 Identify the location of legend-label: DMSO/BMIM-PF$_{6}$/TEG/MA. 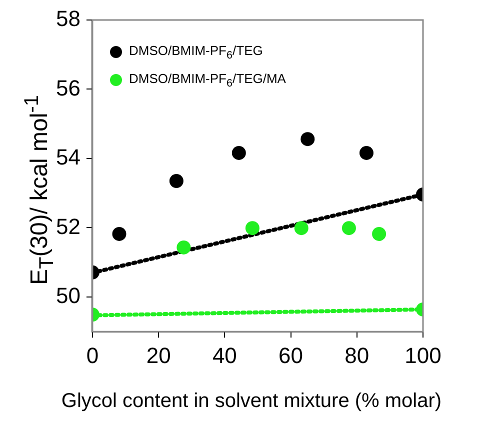
(207, 80).